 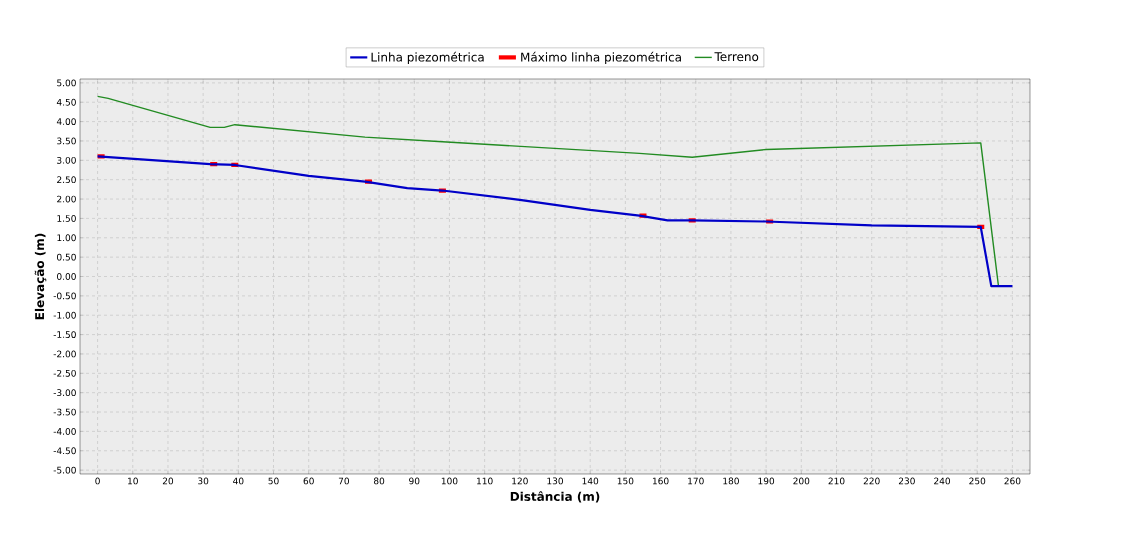 I want to click on x-tick-label: 240, so click(x=942, y=481).